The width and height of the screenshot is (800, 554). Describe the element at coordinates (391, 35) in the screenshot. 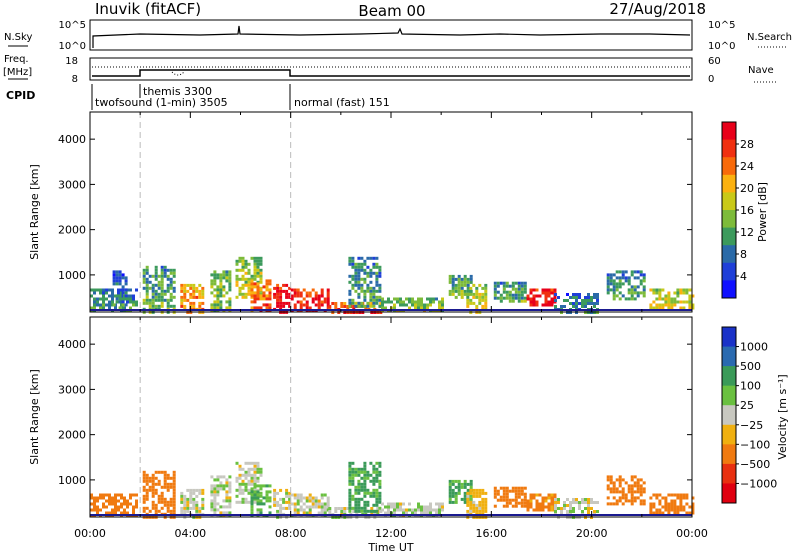

I see `nsky-panel` at that location.